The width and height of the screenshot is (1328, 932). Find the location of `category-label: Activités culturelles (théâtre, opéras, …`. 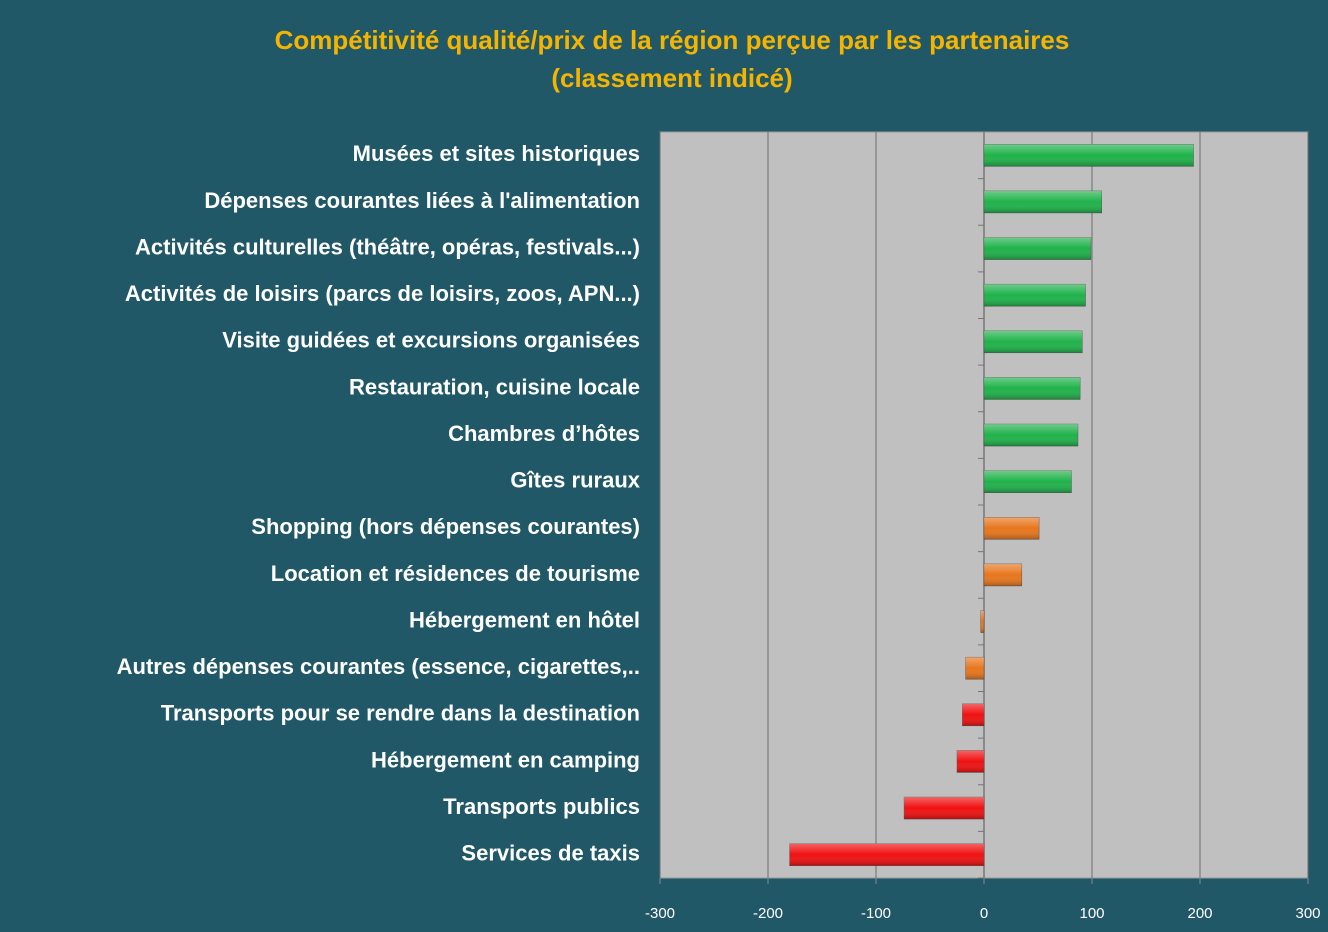

category-label: Activités culturelles (théâtre, opéras, … is located at coordinates (387, 246).